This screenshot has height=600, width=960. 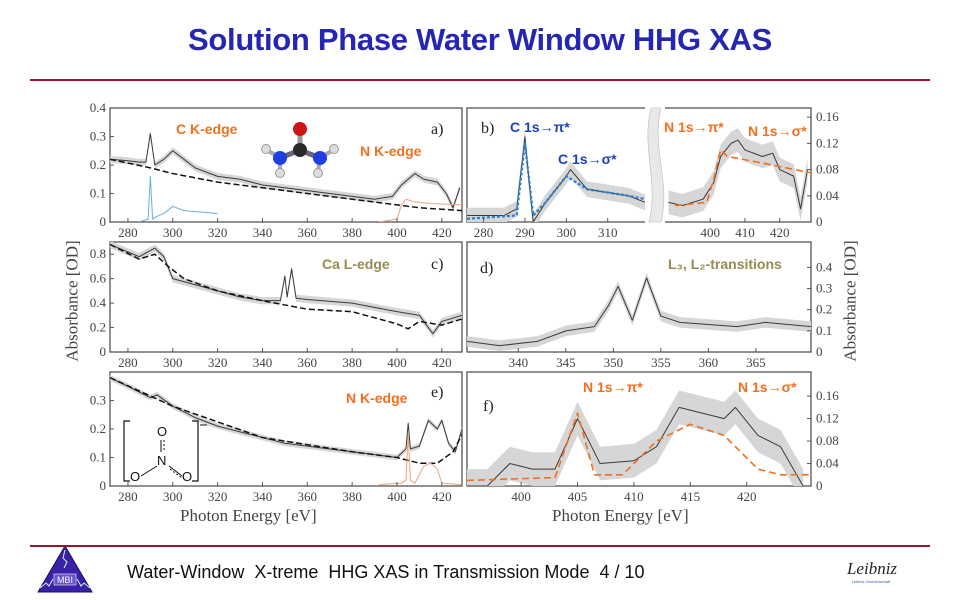 I want to click on series-line-C-edge-fit, so click(x=556, y=181).